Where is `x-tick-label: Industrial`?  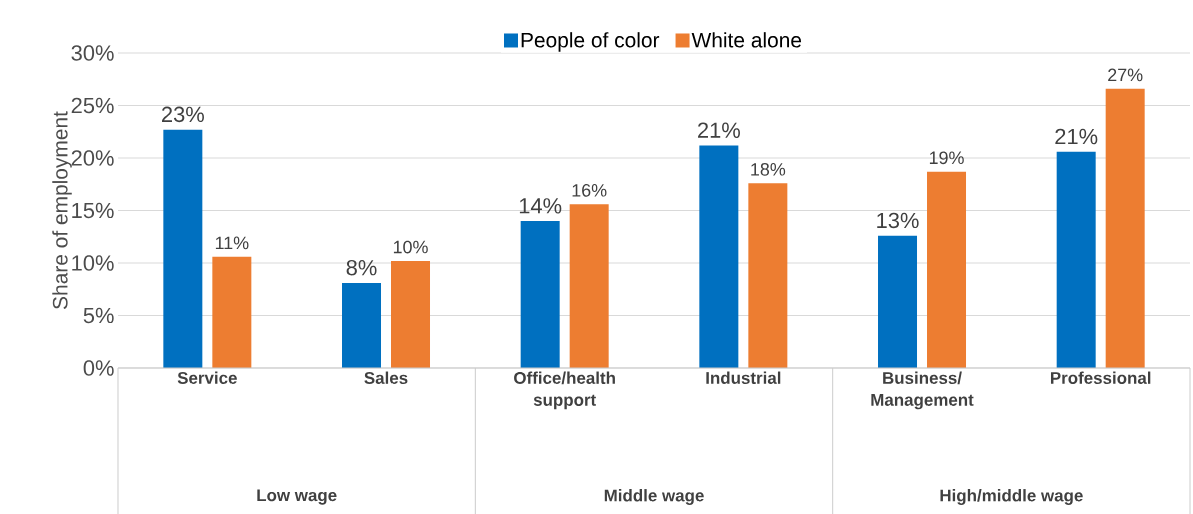 x-tick-label: Industrial is located at coordinates (743, 377).